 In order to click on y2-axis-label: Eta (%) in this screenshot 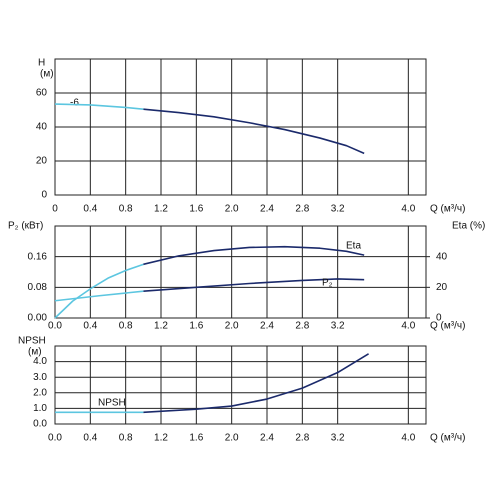, I will do `click(468, 226)`.